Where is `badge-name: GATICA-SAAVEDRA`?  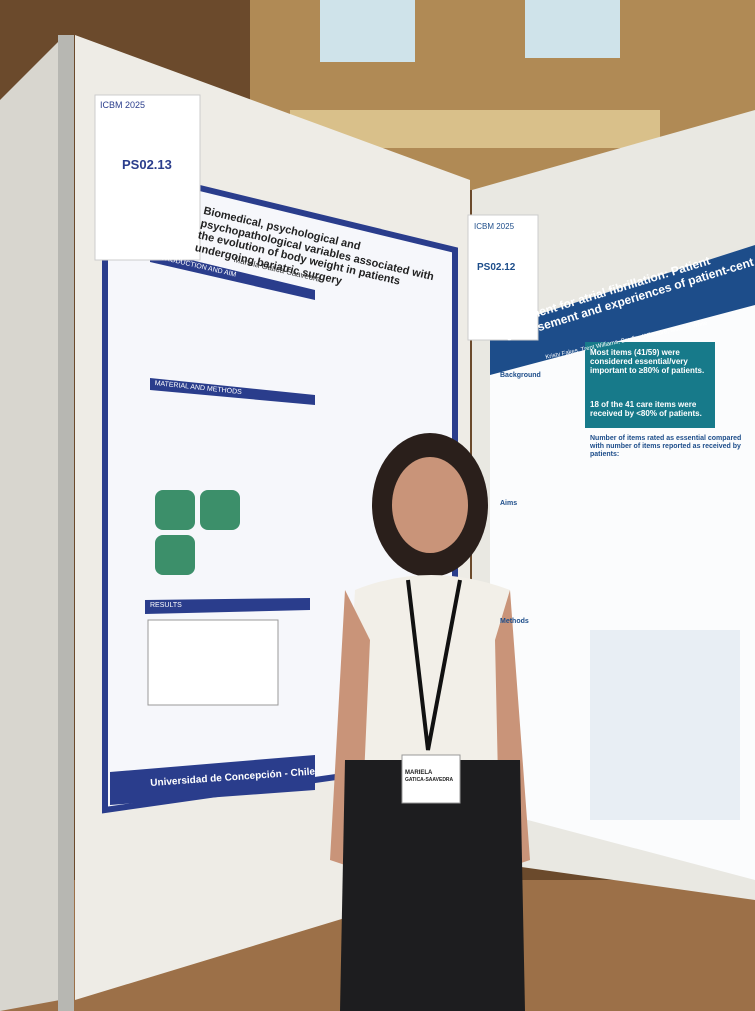
badge-name: GATICA-SAAVEDRA is located at coordinates (429, 780).